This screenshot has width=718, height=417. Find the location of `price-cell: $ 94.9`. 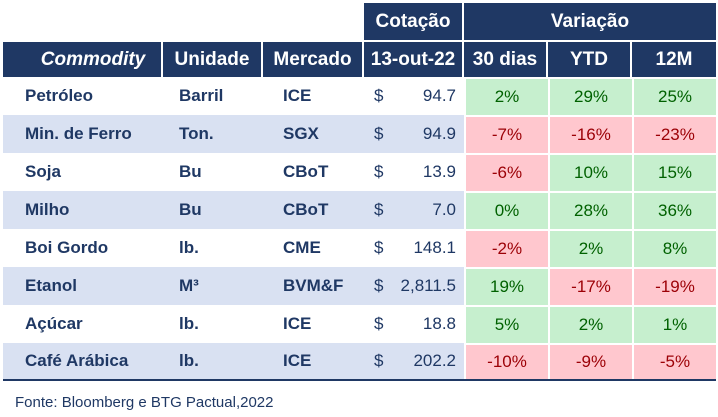

price-cell: $ 94.9 is located at coordinates (414, 134).